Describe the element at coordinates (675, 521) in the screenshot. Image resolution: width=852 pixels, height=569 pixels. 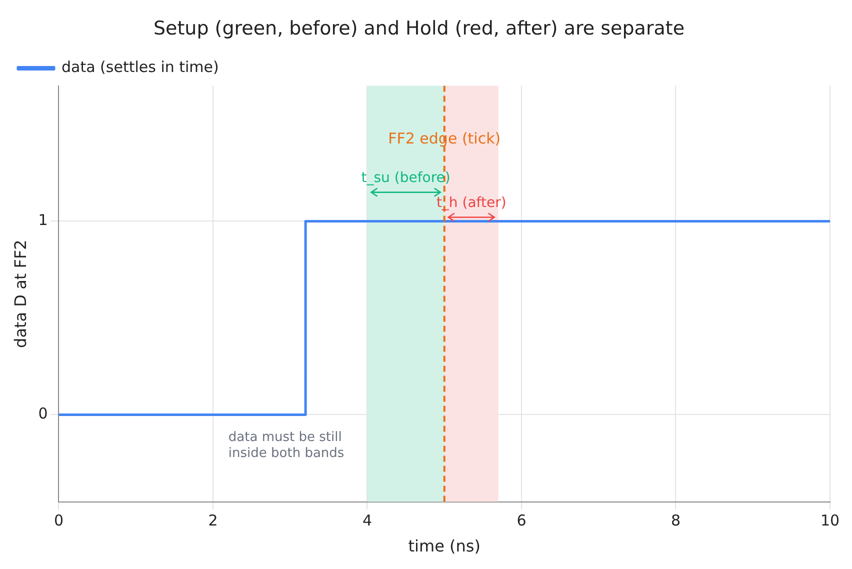
I see `x-tick-label: 8` at that location.